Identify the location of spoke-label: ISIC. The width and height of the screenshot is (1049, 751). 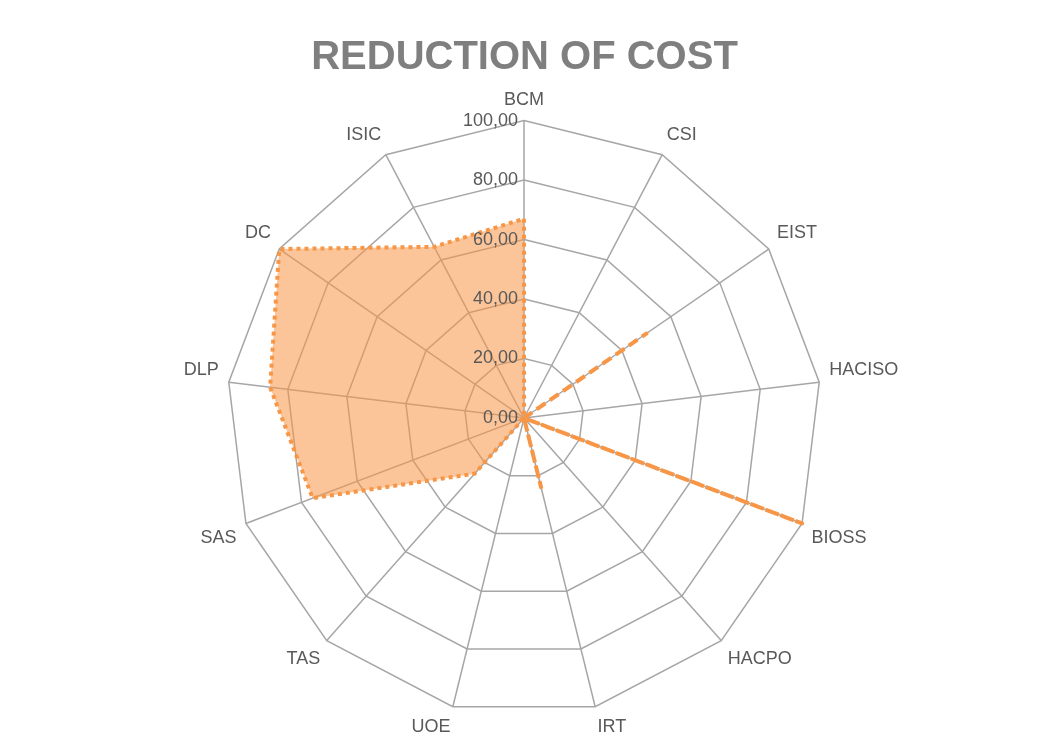
(364, 133).